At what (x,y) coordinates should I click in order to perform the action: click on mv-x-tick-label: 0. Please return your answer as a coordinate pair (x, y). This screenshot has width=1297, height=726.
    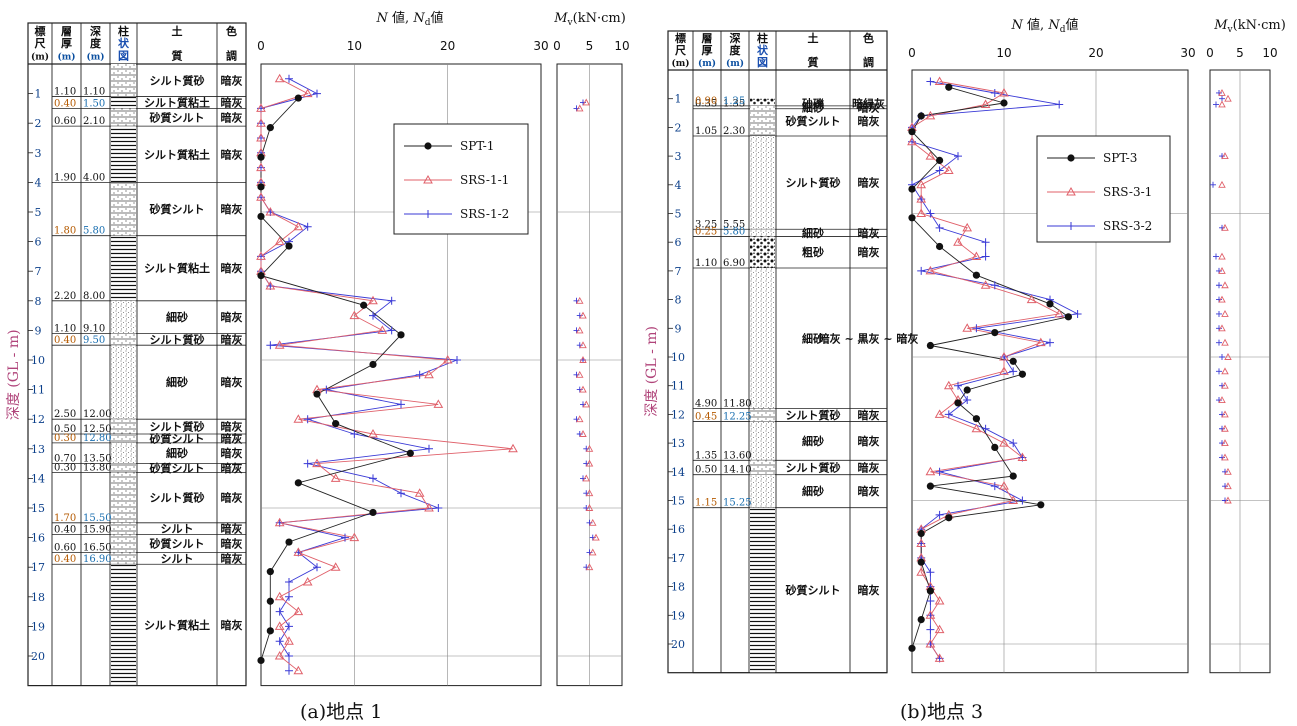
    Looking at the image, I should click on (1210, 53).